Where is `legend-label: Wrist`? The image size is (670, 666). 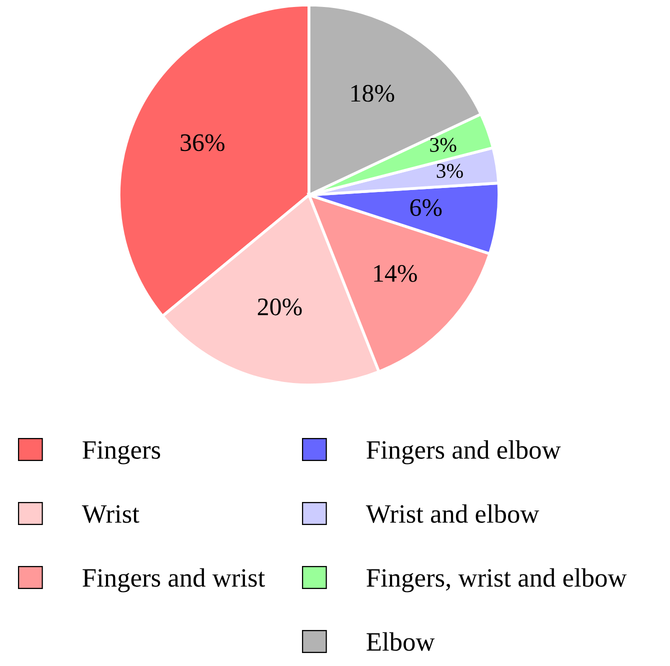
legend-label: Wrist is located at coordinates (111, 514).